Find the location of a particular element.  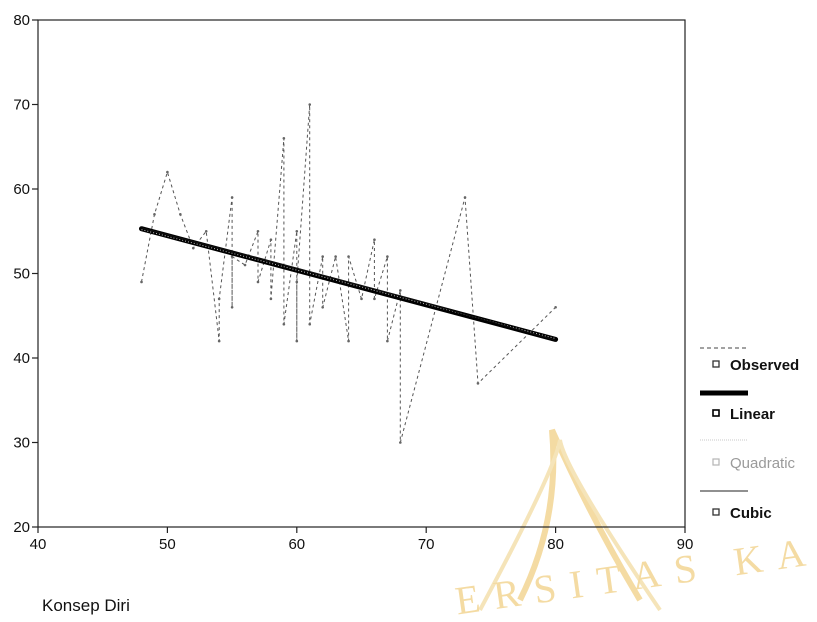

legend-label-observed: Observed is located at coordinates (764, 365).